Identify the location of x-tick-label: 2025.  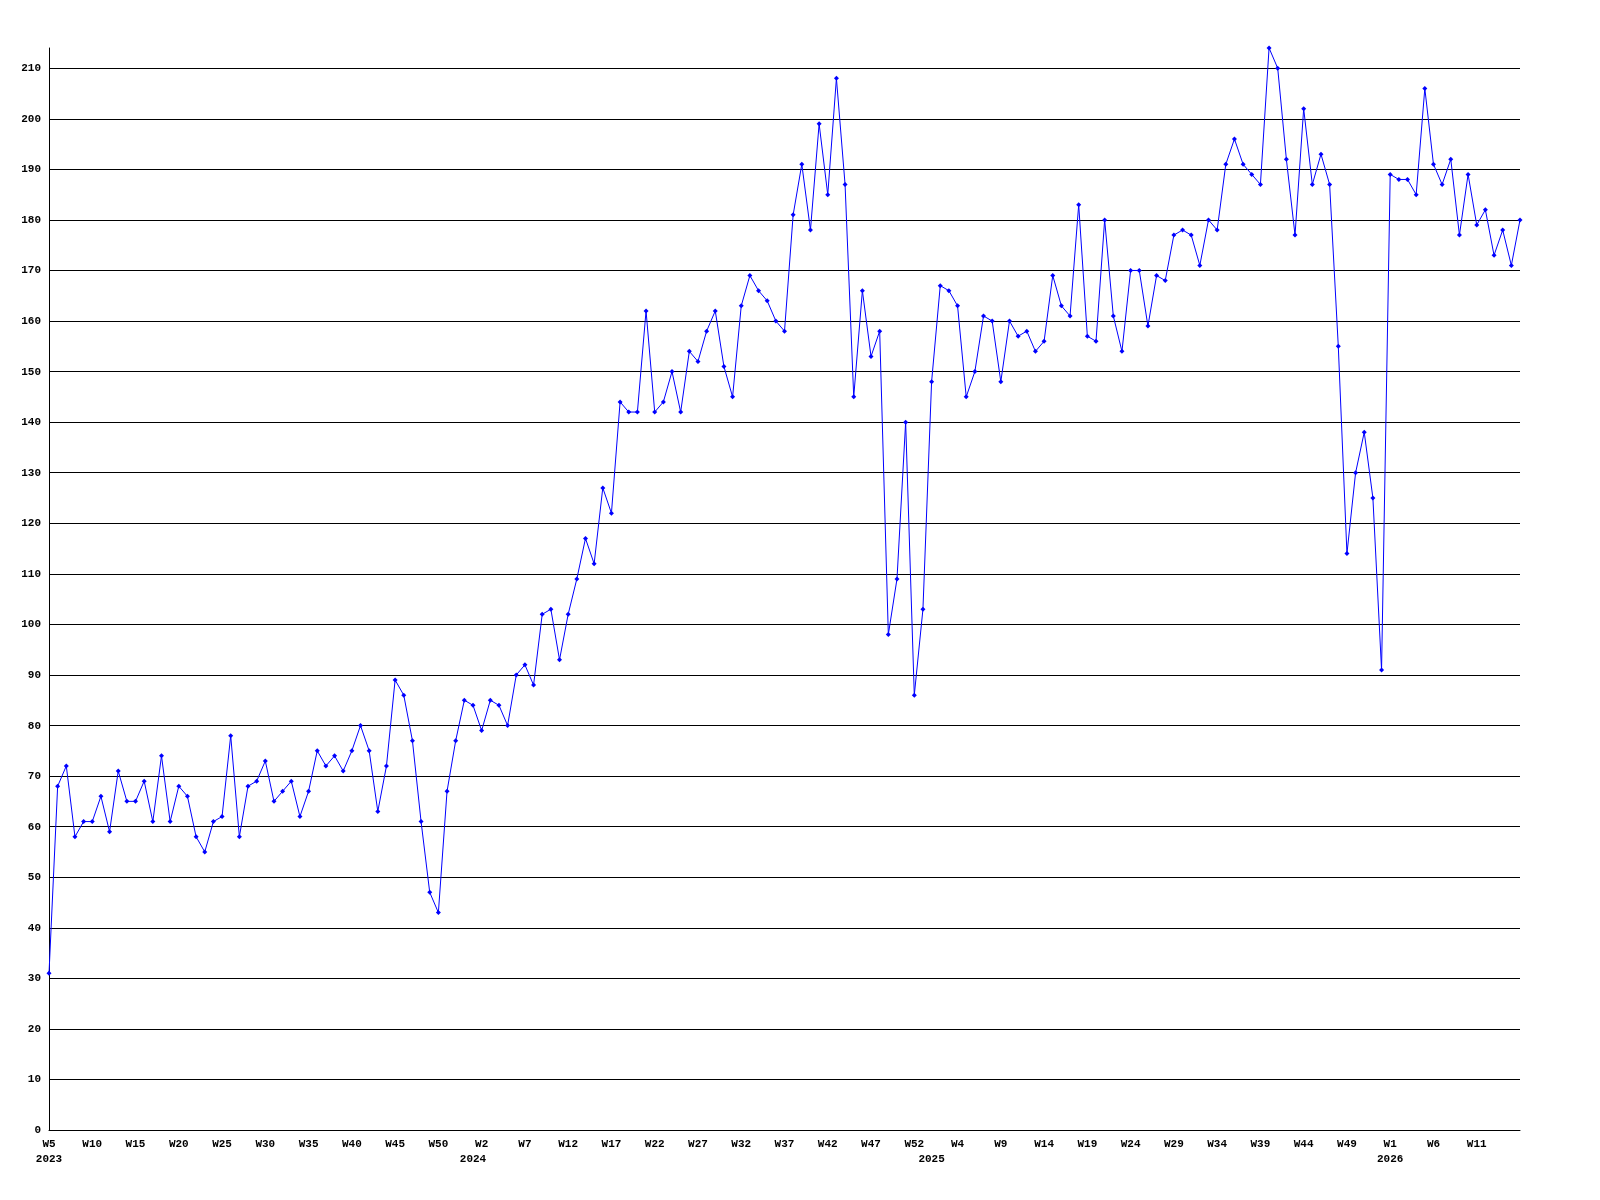
(932, 1158).